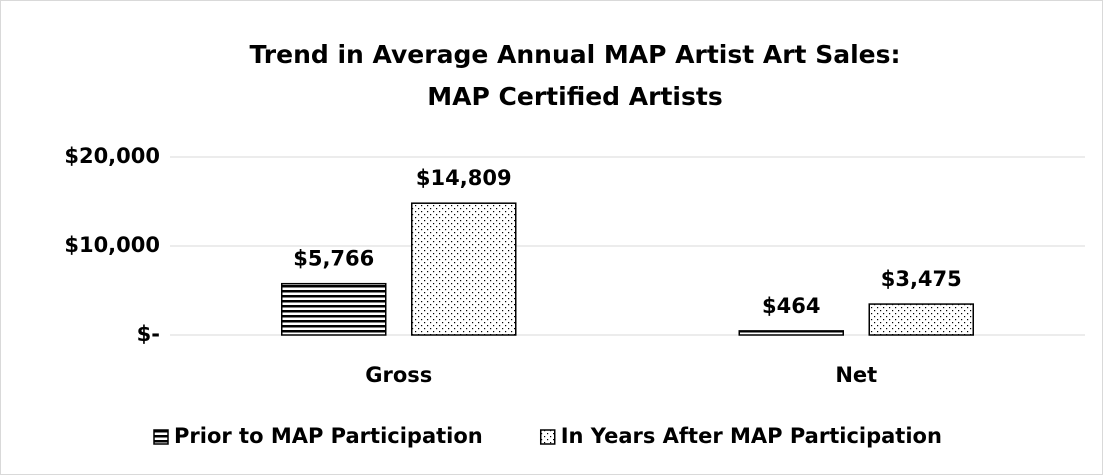 The image size is (1103, 475). I want to click on chart-title: MAP Certified Artists, so click(574, 96).